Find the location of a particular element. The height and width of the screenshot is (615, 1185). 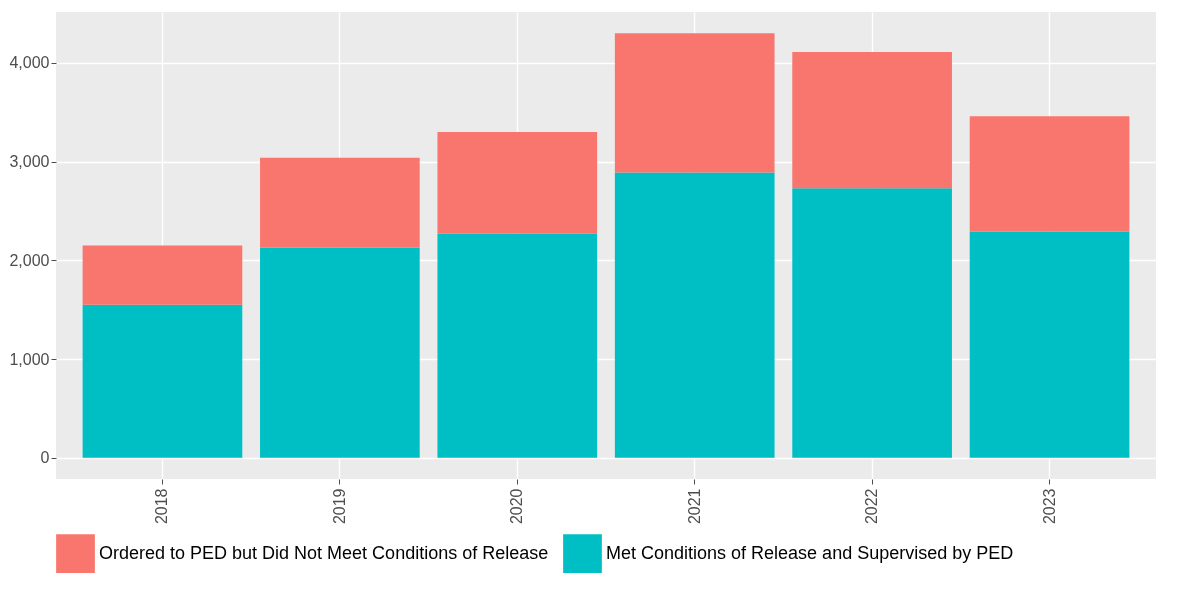

x-tick-label: 2018 is located at coordinates (162, 506).